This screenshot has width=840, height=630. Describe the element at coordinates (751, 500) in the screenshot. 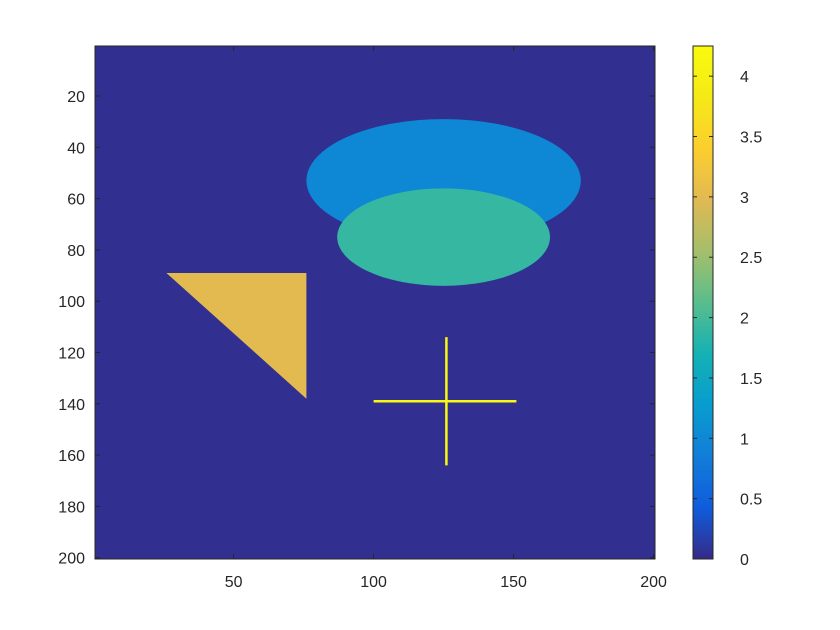

I see `colorbar-tick-label: 0.5` at that location.